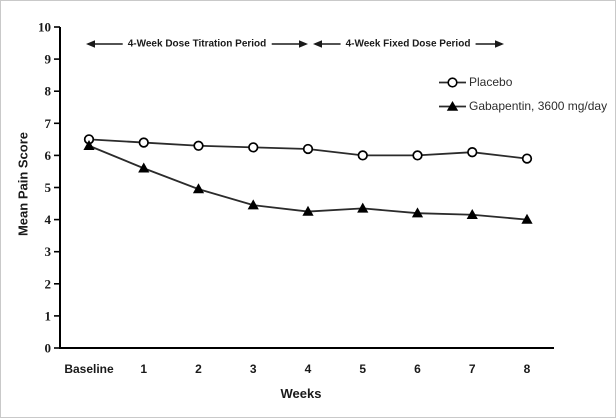 The width and height of the screenshot is (616, 418). What do you see at coordinates (523, 82) in the screenshot?
I see `legend-item-placebo: Placebo` at bounding box center [523, 82].